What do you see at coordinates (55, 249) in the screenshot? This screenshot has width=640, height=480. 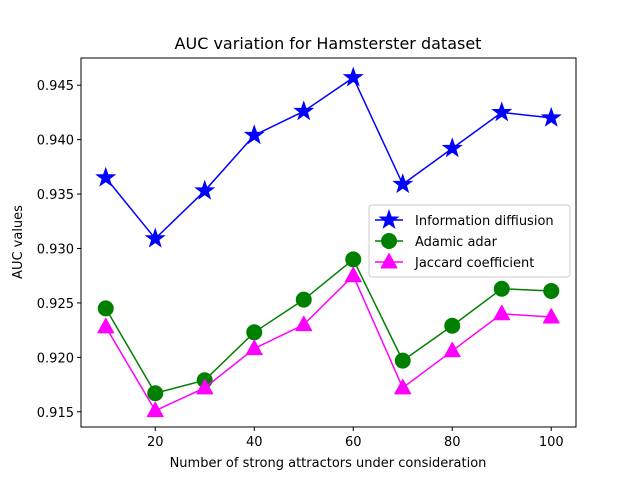 I see `y-tick-label: 0.930` at bounding box center [55, 249].